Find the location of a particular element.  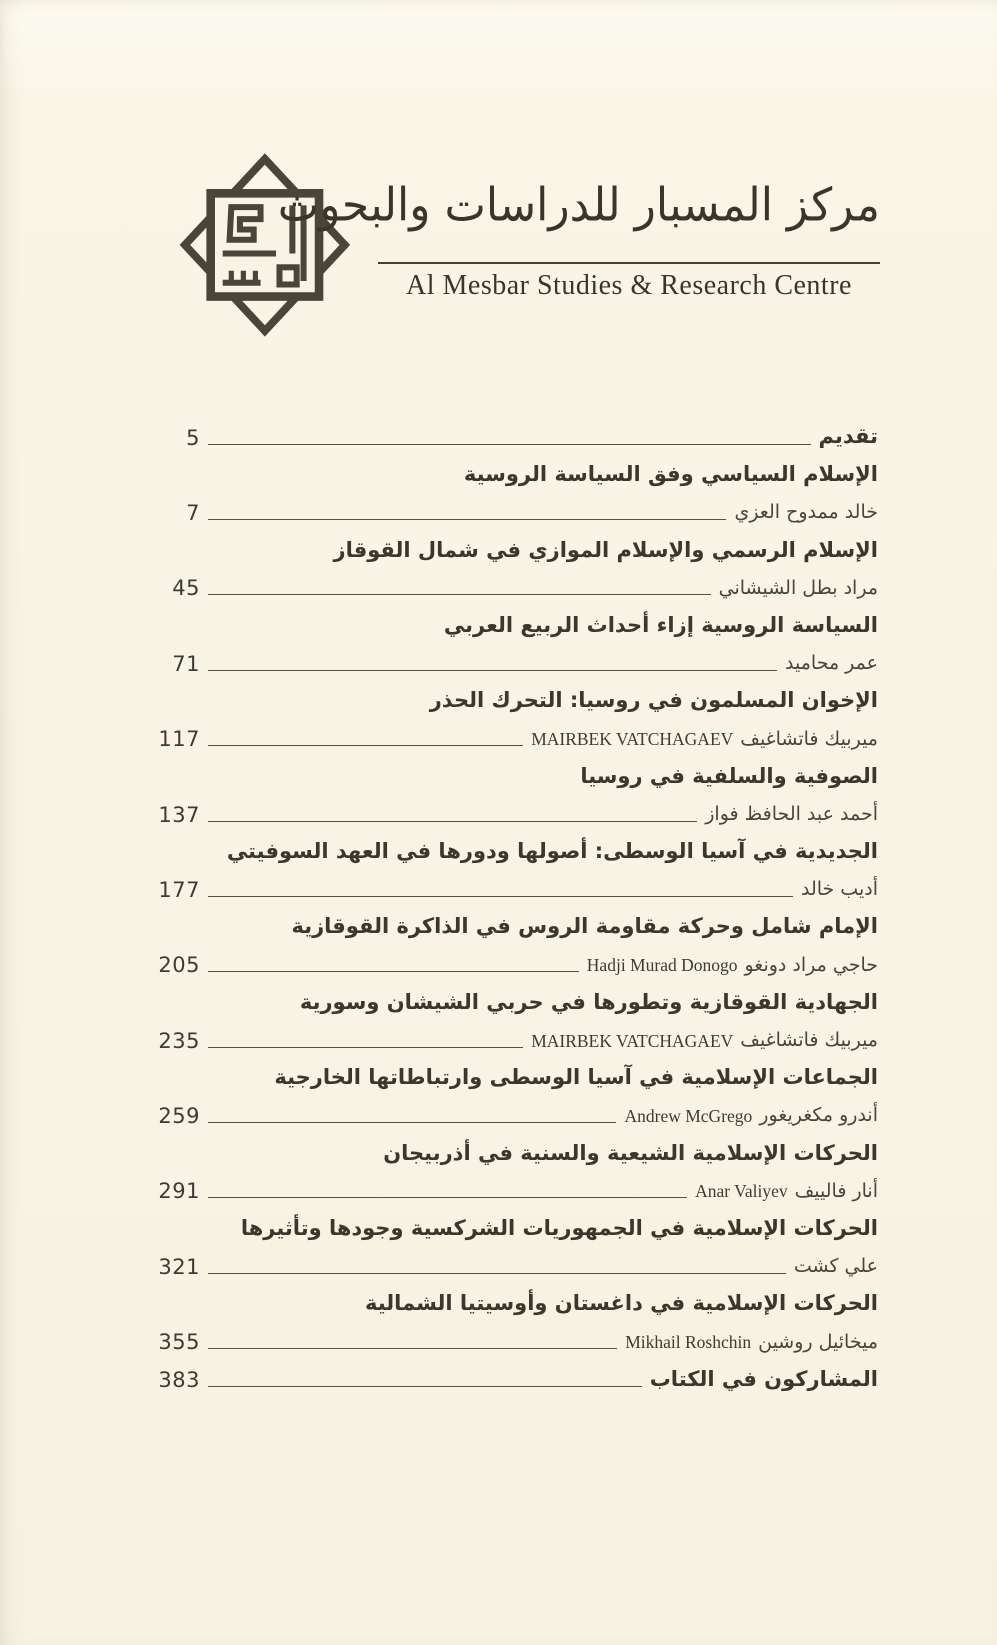

toc-entry-row: أحمد عبد الحافظ فواز 137 is located at coordinates (515, 808).